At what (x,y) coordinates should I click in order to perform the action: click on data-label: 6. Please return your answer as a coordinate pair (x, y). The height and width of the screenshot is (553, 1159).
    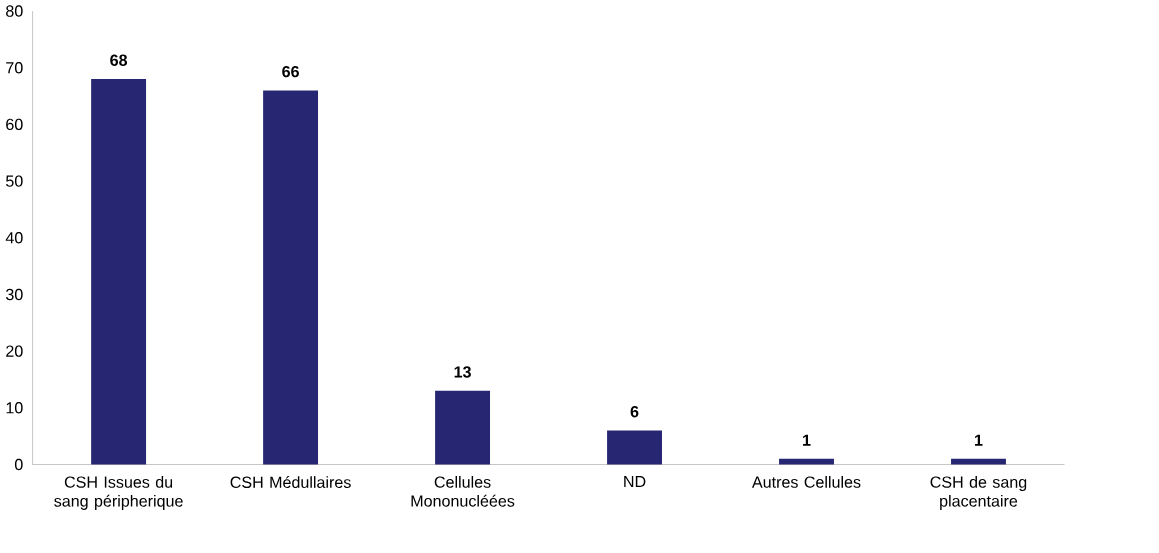
    Looking at the image, I should click on (634, 412).